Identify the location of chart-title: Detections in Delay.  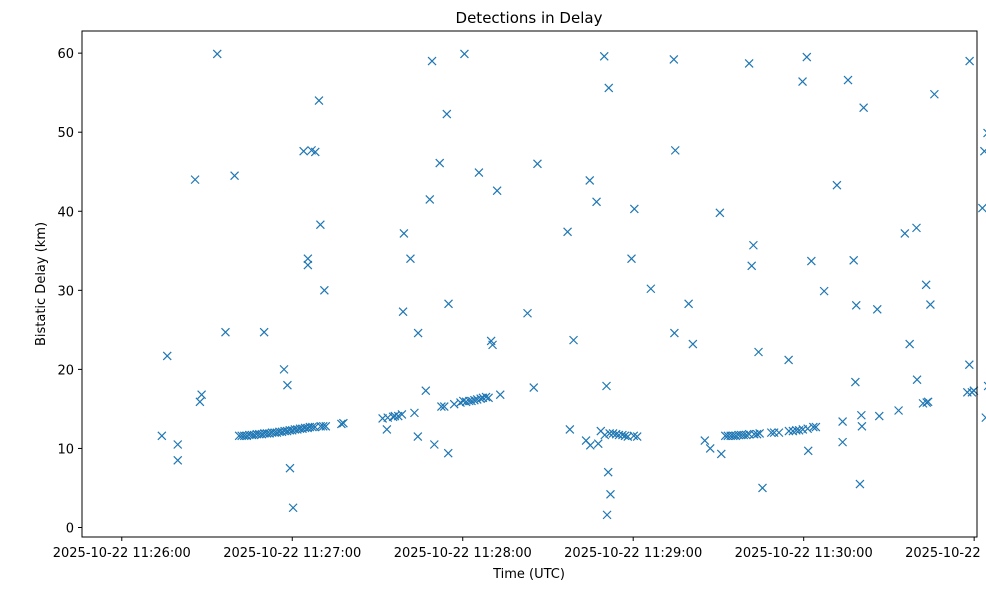
(529, 18).